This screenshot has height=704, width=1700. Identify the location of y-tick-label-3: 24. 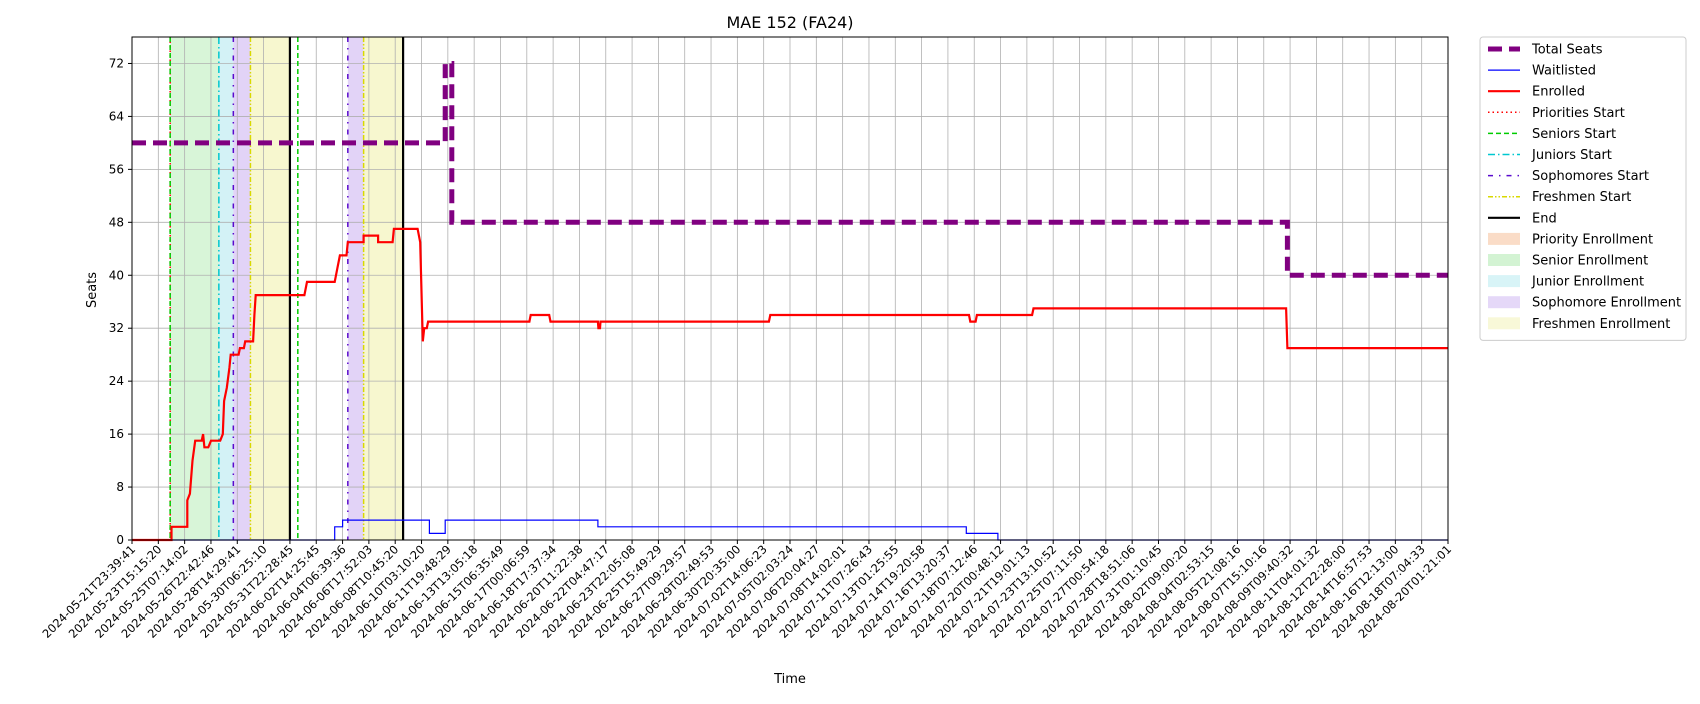
(116, 381).